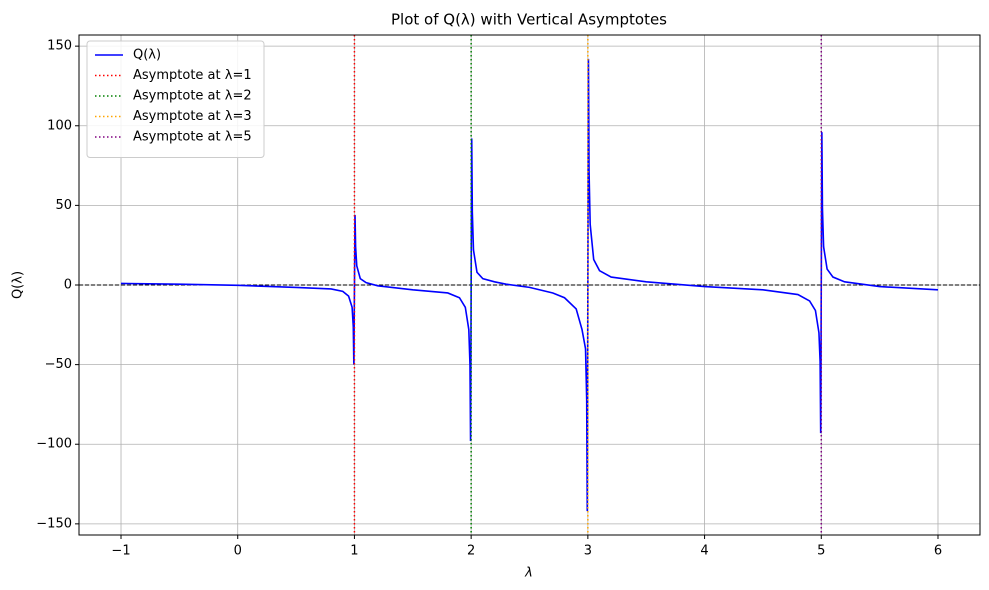 The width and height of the screenshot is (989, 590). I want to click on x-tick-label: 6, so click(938, 551).